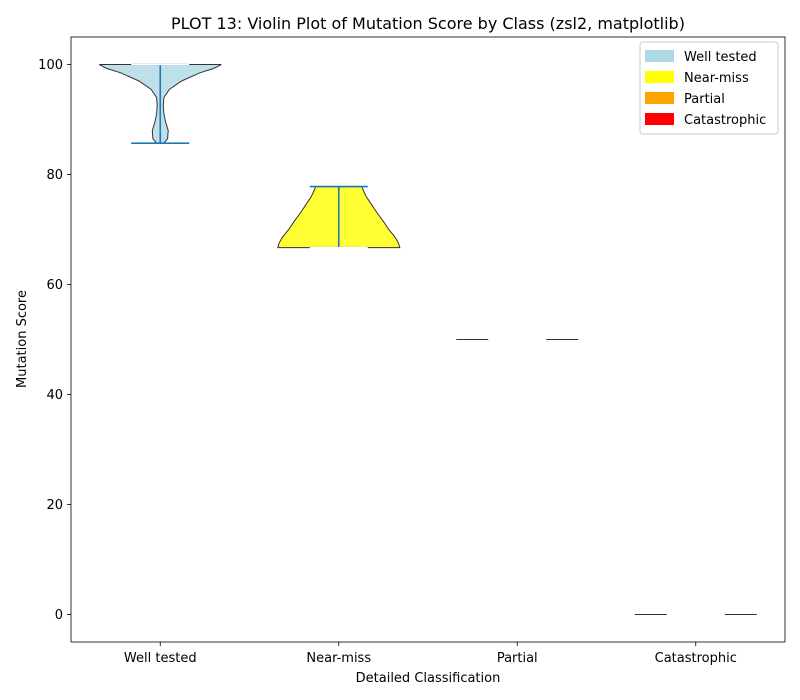 This screenshot has height=700, width=800. What do you see at coordinates (428, 678) in the screenshot?
I see `x-axis-label: Detailed Classification` at bounding box center [428, 678].